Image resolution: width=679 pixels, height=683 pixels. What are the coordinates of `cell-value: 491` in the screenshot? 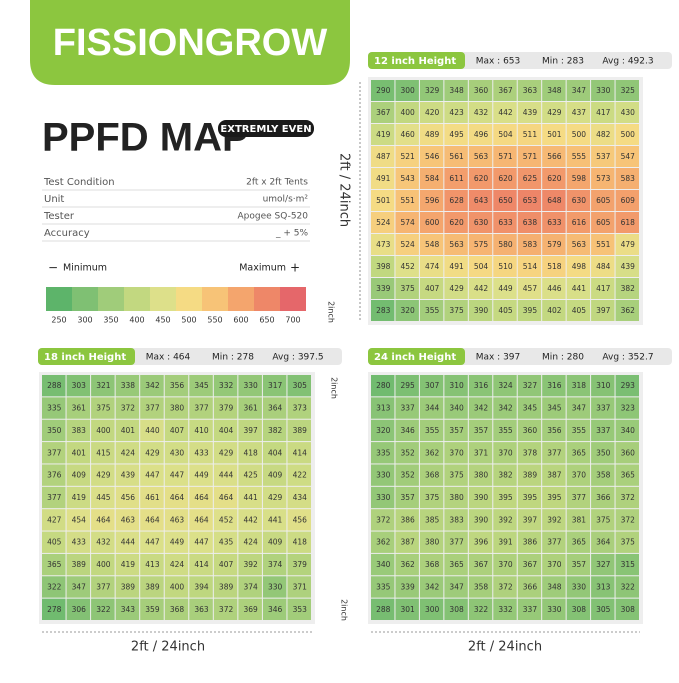 It's located at (456, 266).